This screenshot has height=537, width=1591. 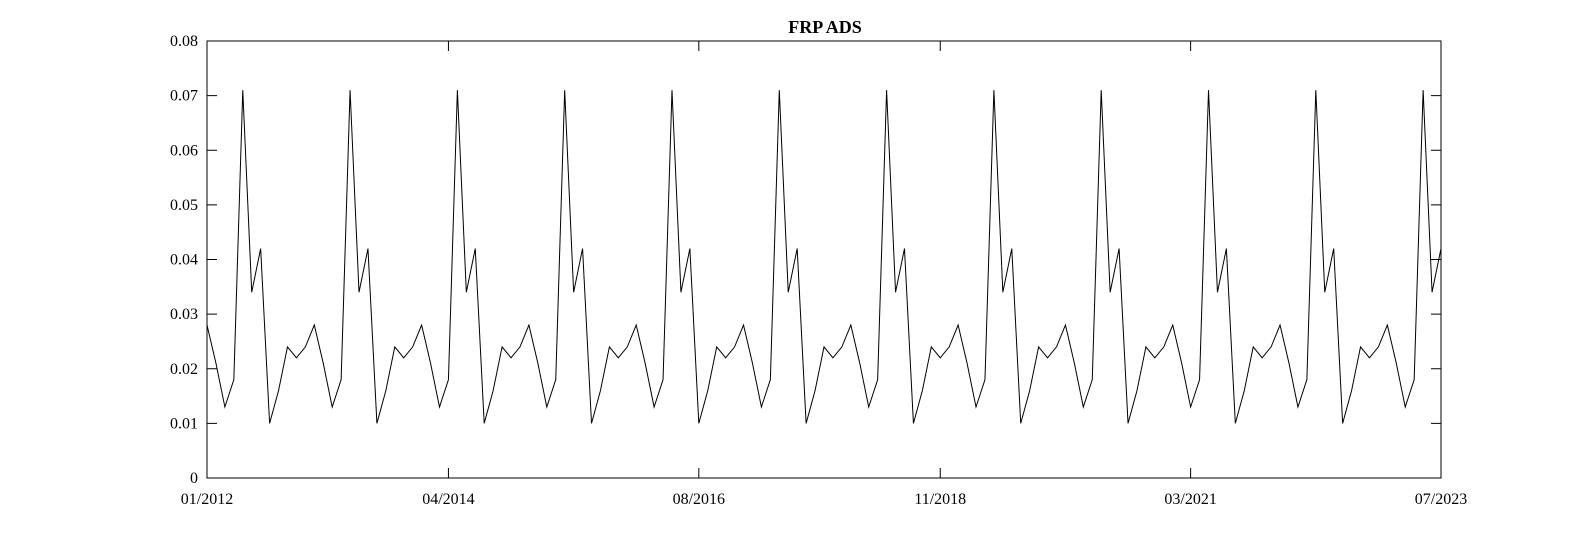 I want to click on y-tick-label: 0.08, so click(x=184, y=41).